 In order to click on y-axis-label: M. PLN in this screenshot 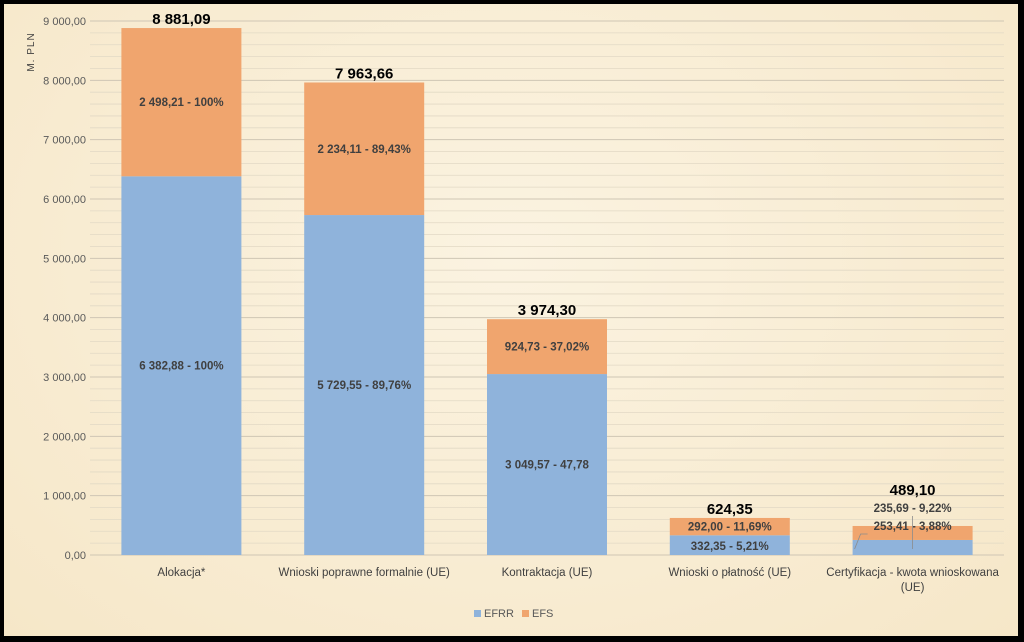, I will do `click(31, 51)`.